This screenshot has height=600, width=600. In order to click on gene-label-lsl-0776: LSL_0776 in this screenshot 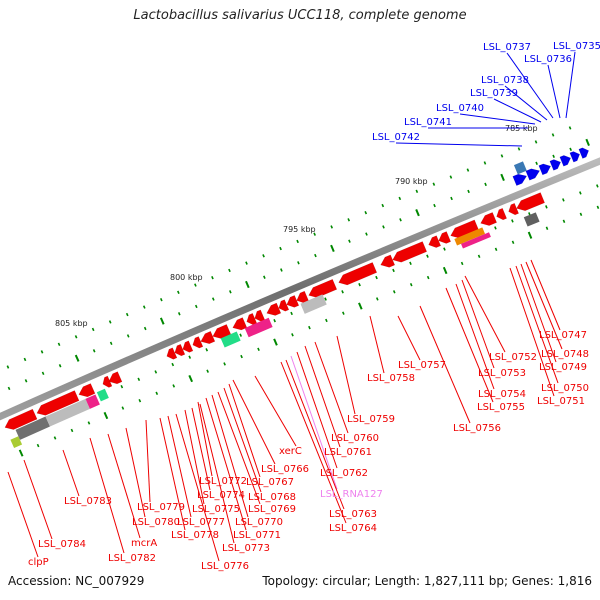, I will do `click(225, 566)`.